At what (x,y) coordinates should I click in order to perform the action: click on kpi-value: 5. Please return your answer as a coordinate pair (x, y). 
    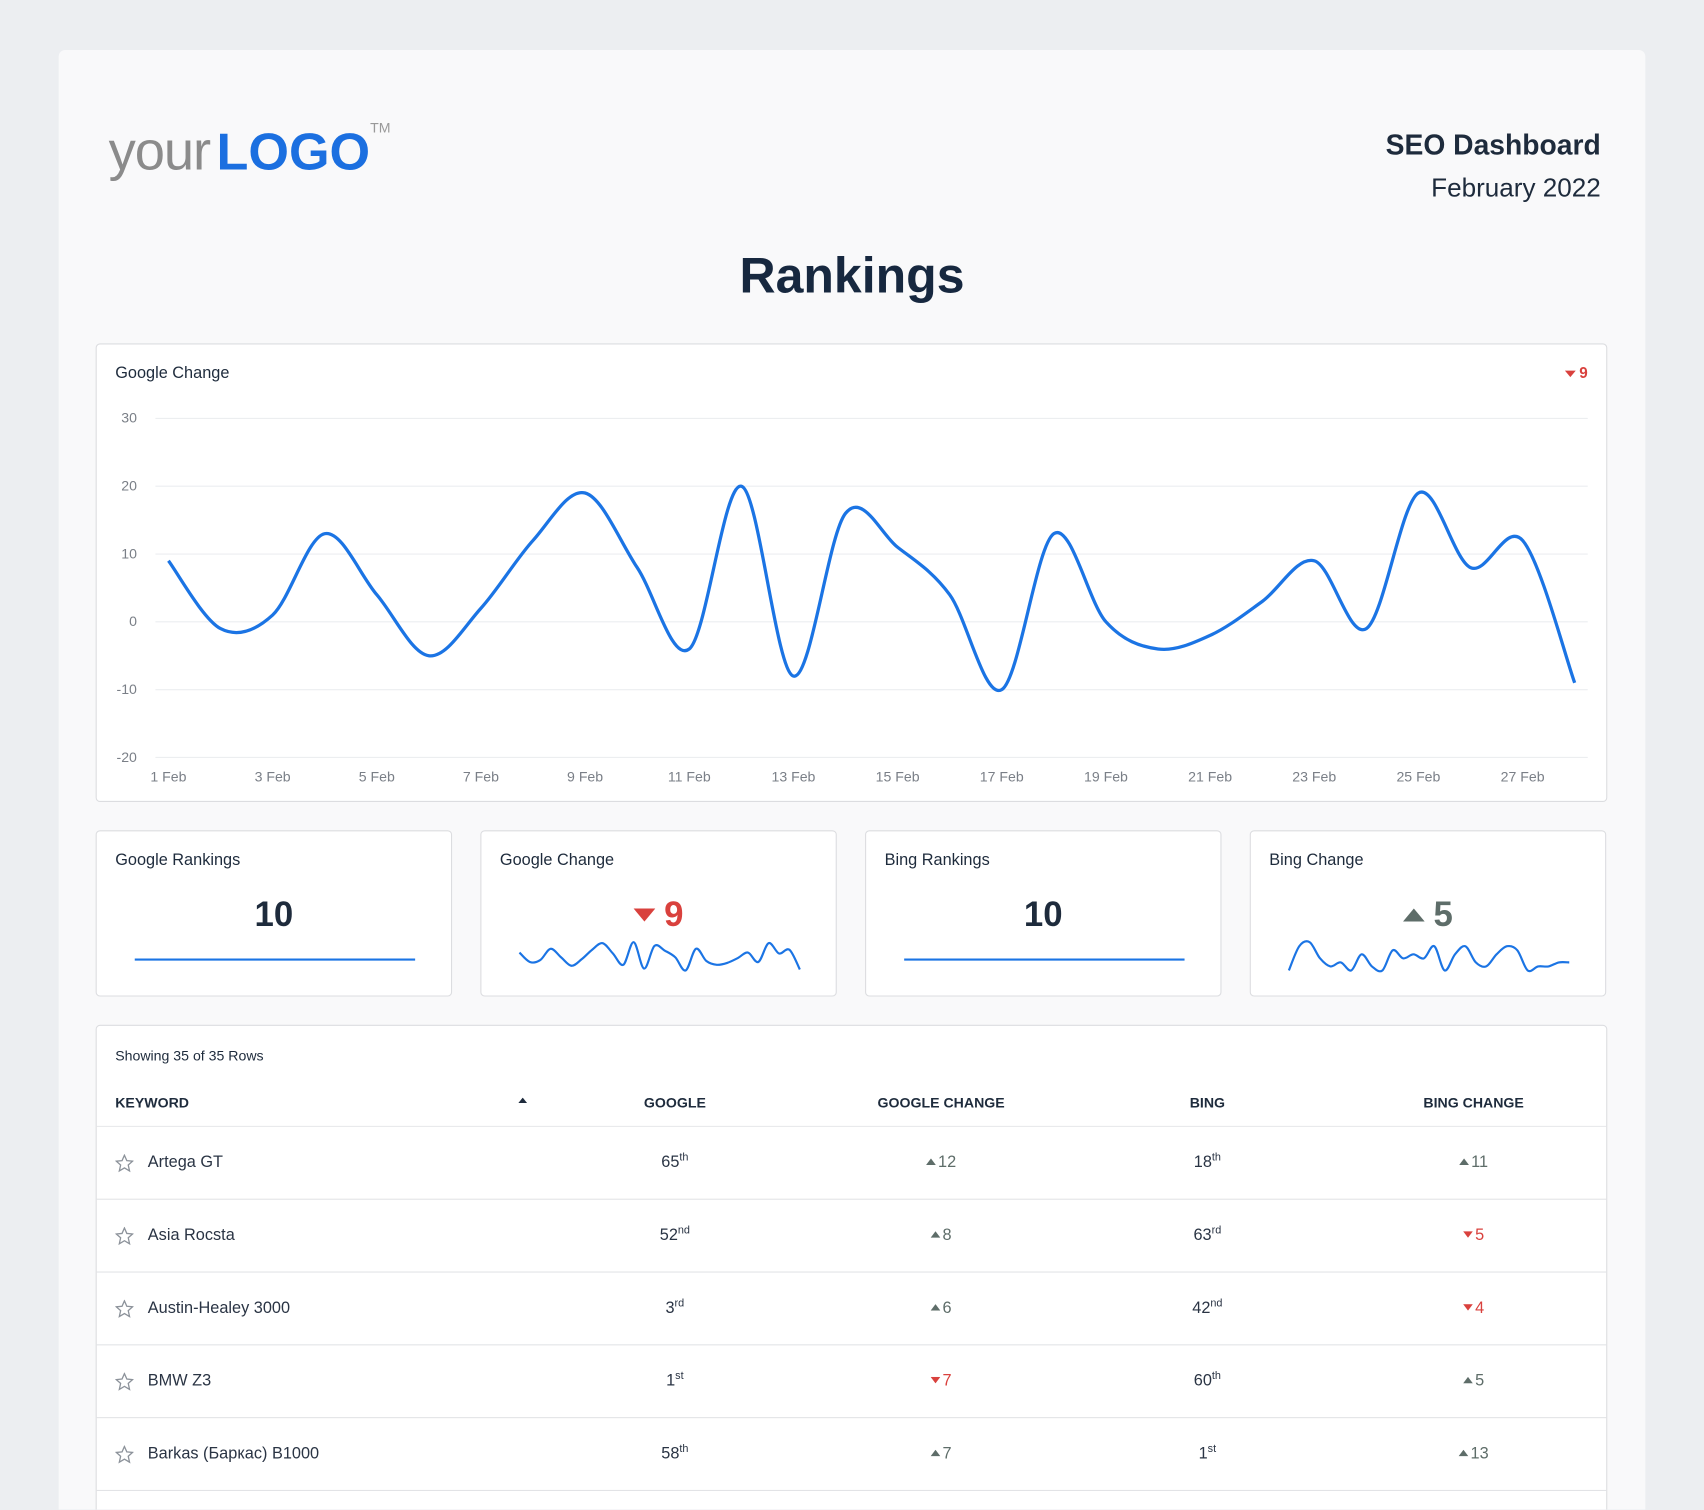
    Looking at the image, I should click on (1443, 914).